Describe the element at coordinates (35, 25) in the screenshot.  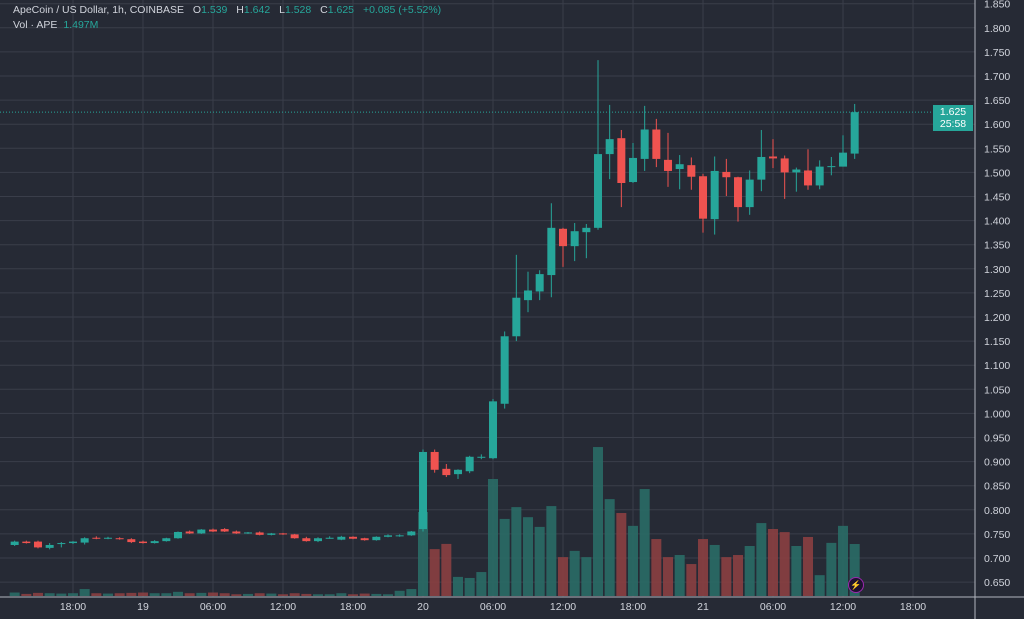
I see `volume-label: Vol · APE` at that location.